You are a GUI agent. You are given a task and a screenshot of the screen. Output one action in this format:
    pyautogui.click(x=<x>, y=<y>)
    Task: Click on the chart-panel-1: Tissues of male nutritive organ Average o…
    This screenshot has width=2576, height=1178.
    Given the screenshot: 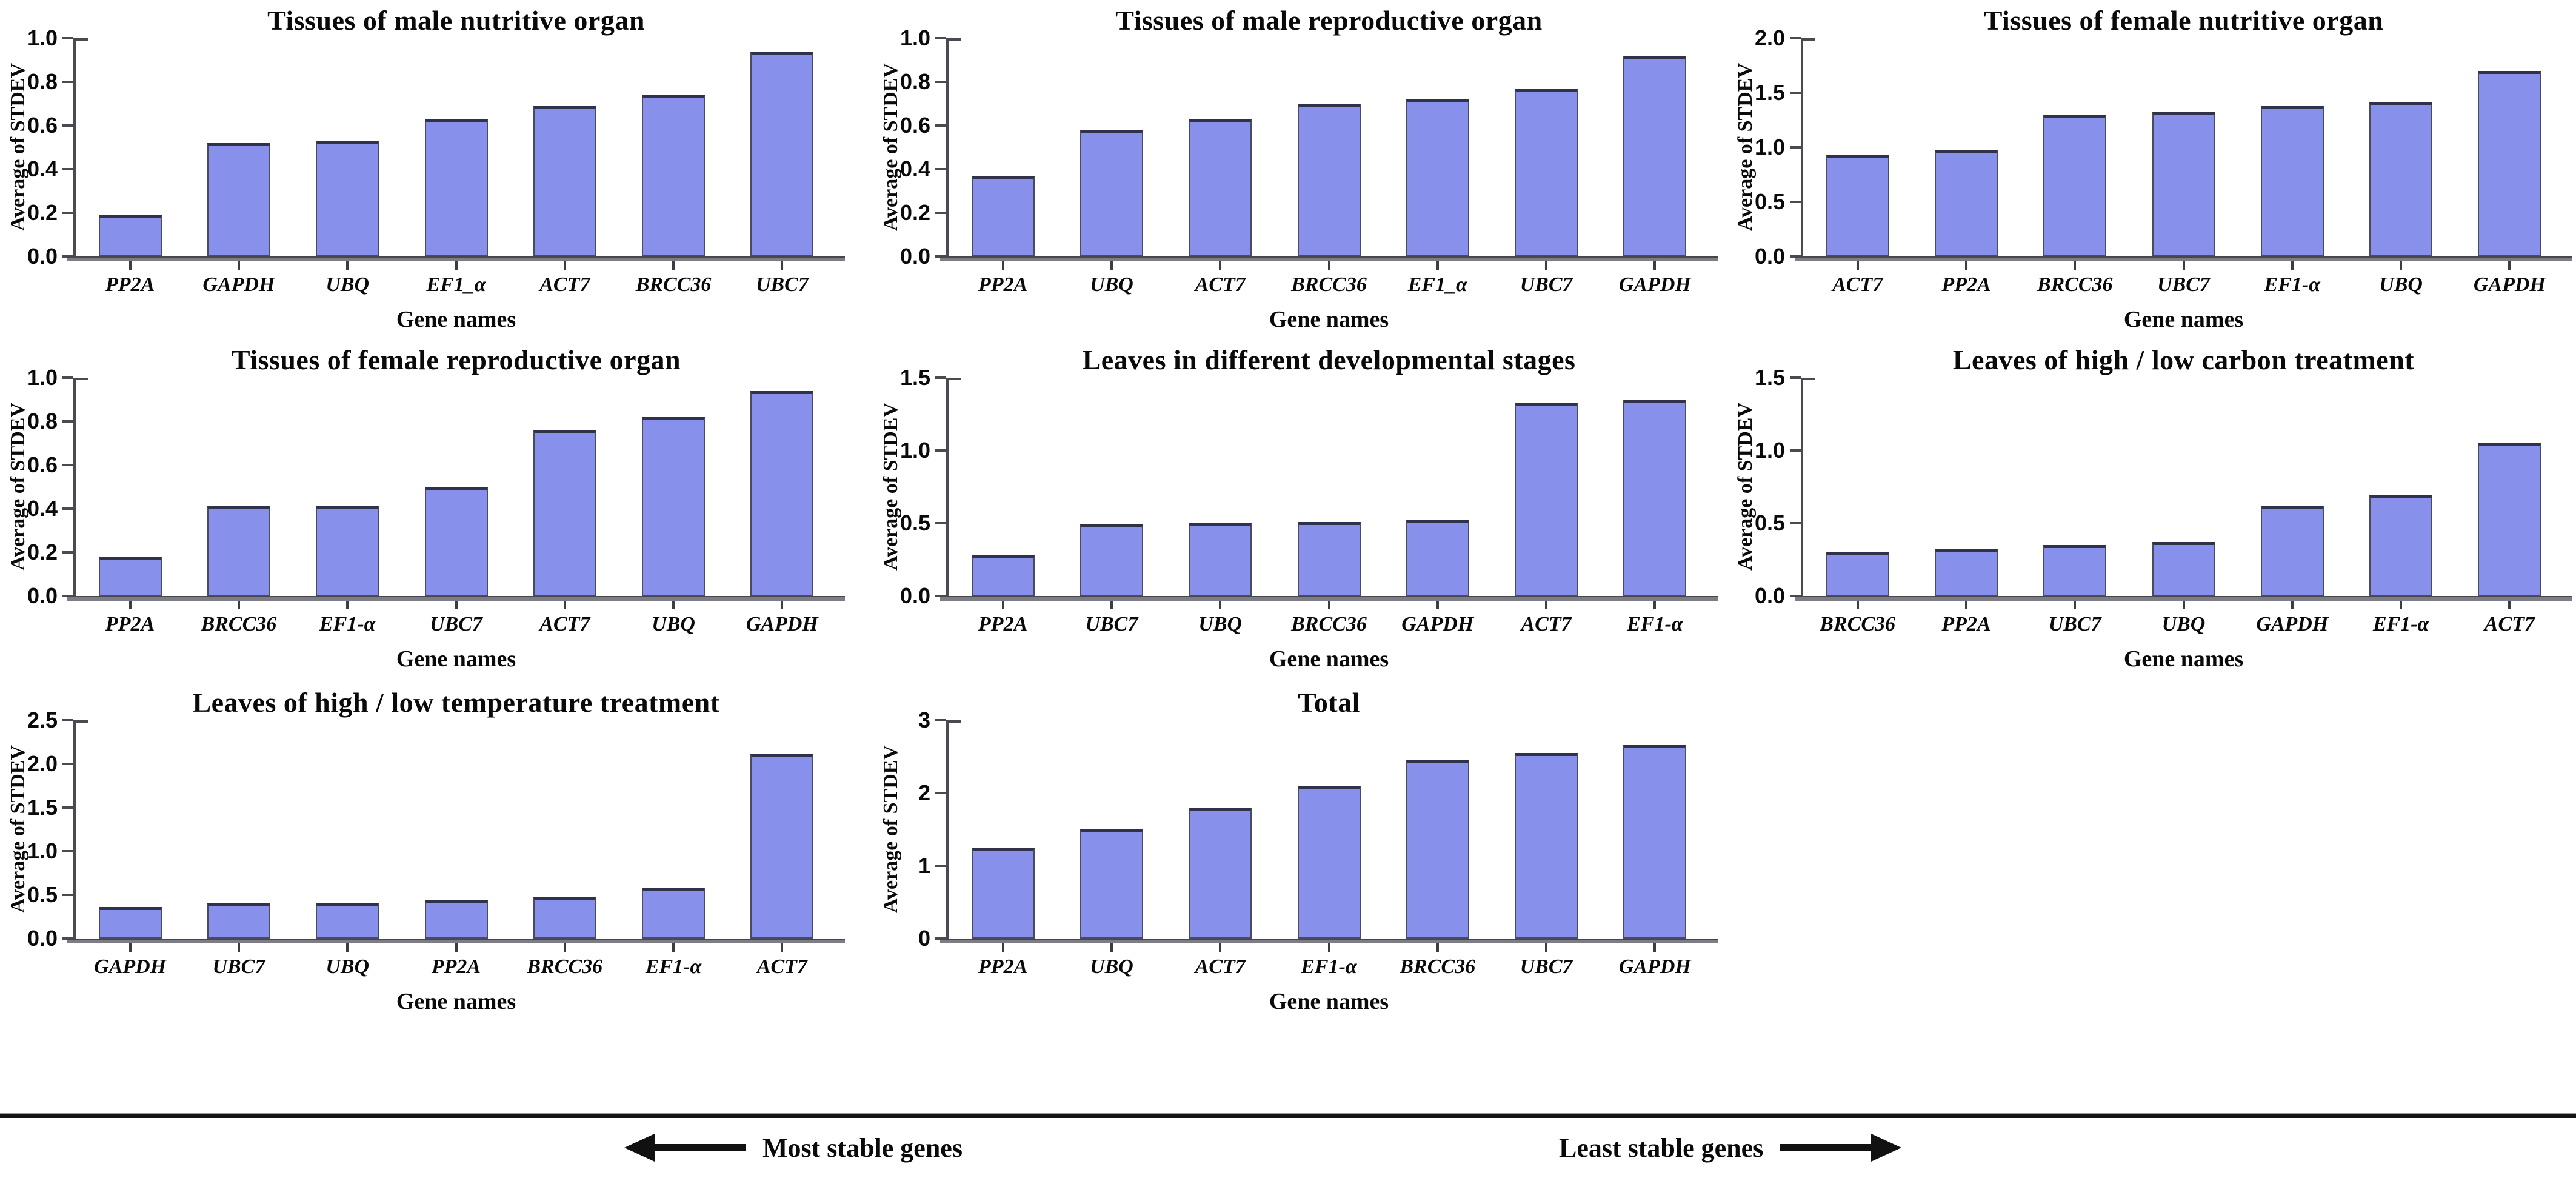 What is the action you would take?
    pyautogui.click(x=424, y=173)
    